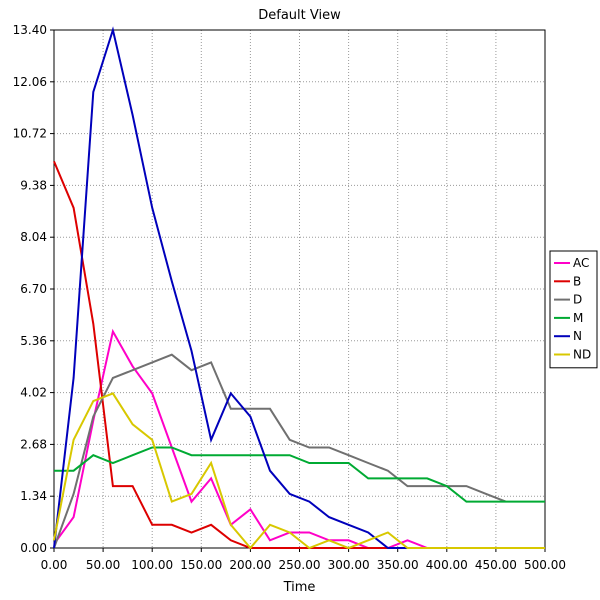 This screenshot has height=600, width=600. Describe the element at coordinates (447, 565) in the screenshot. I see `x-tick-label: 400.00` at that location.